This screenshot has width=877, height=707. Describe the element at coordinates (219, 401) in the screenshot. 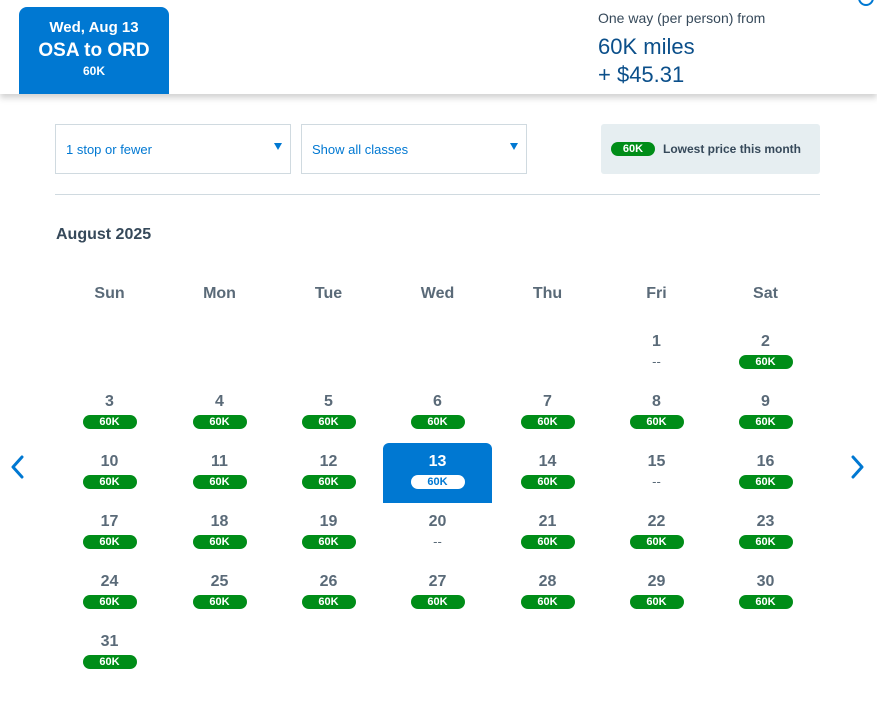

I see `day-number: 4` at that location.